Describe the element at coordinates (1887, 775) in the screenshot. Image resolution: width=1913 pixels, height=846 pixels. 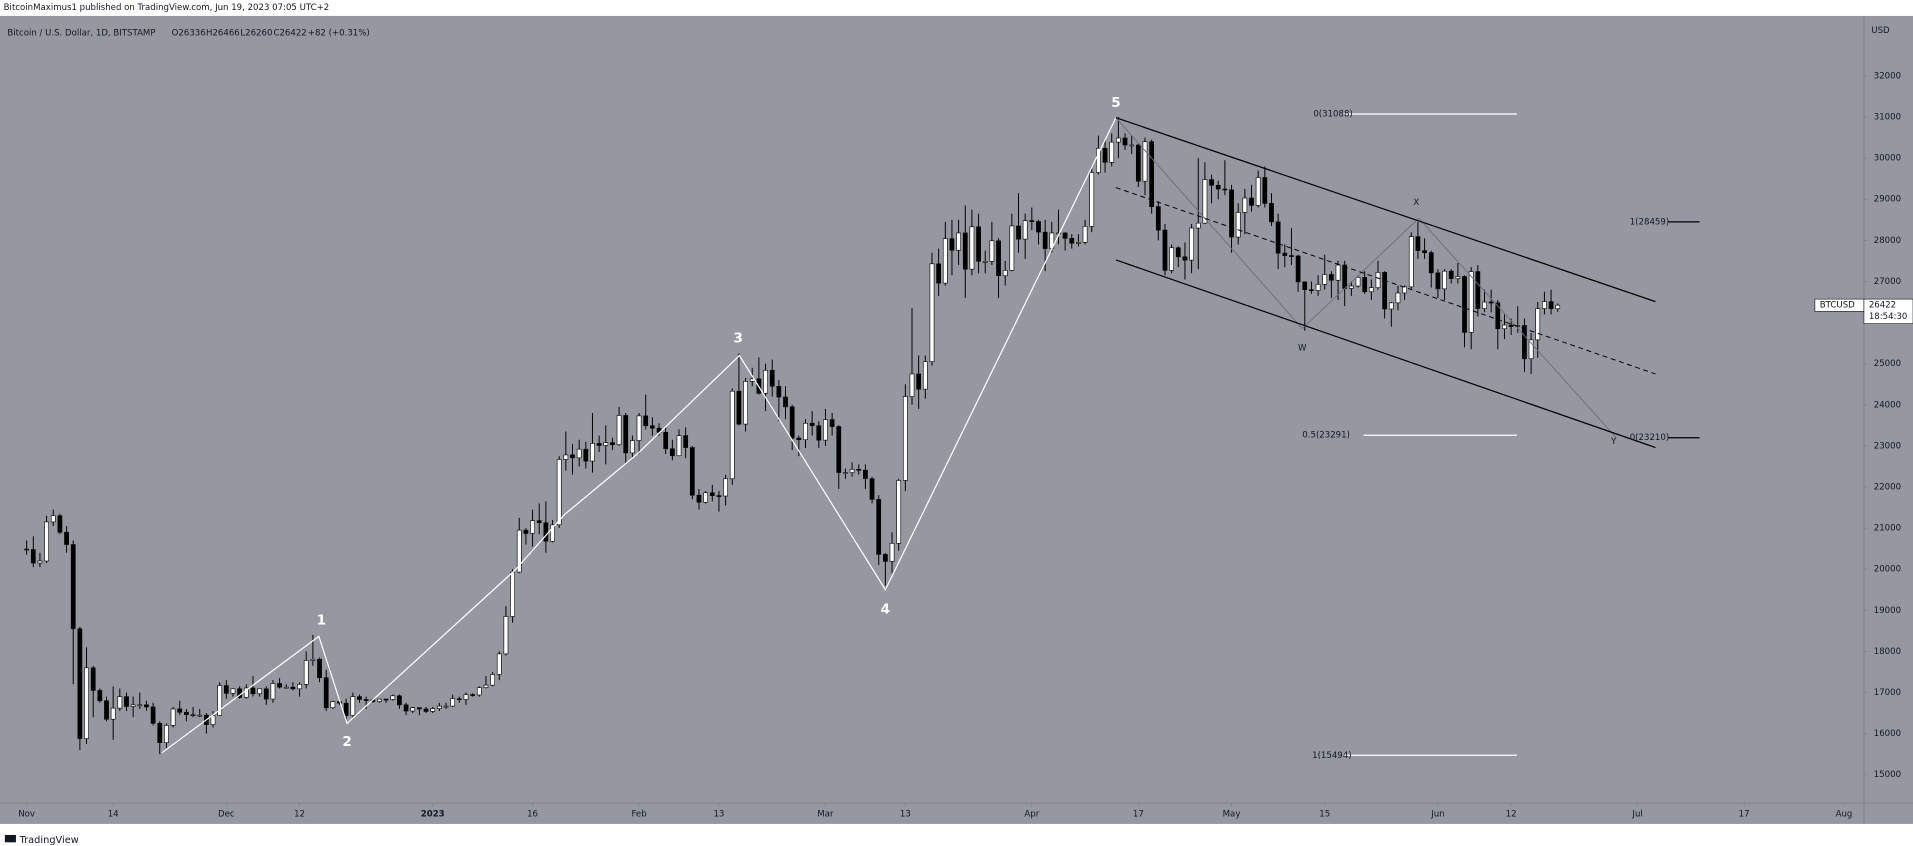
I see `y-tick-label: 15000` at that location.